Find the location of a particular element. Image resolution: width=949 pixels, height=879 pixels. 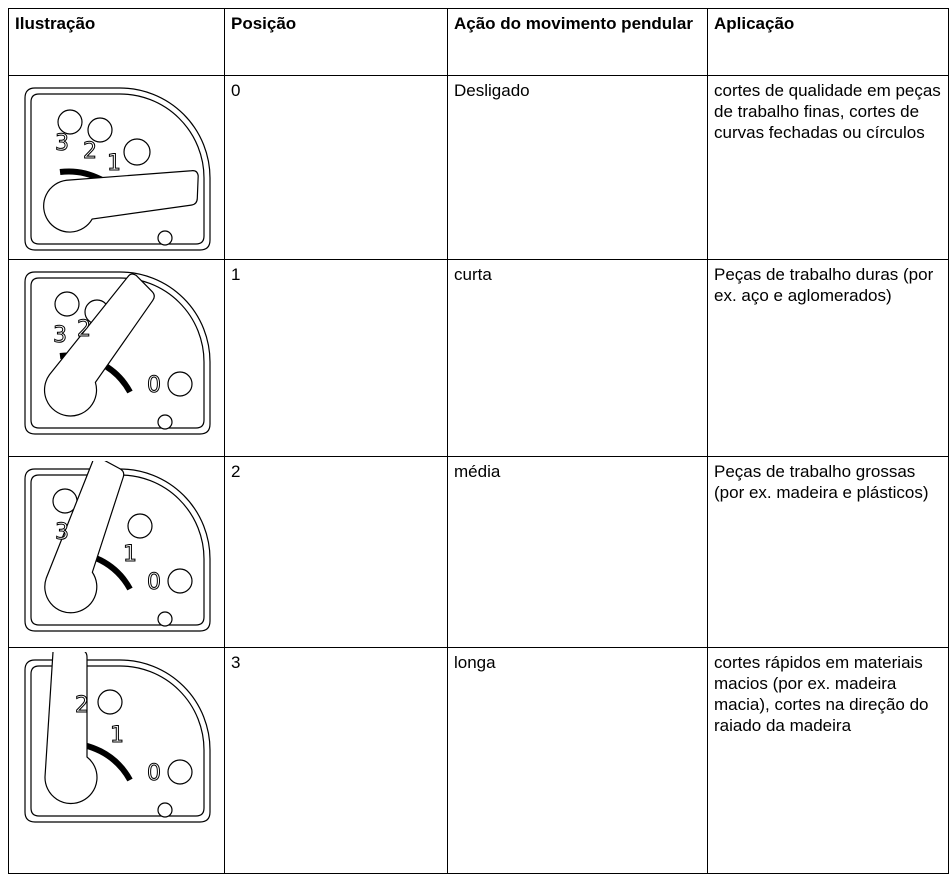

header-cell: Ilustração is located at coordinates (116, 42).